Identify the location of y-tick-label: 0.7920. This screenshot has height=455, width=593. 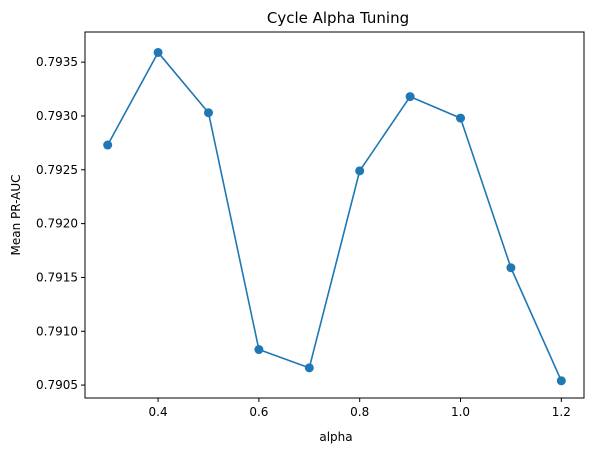
(57, 224).